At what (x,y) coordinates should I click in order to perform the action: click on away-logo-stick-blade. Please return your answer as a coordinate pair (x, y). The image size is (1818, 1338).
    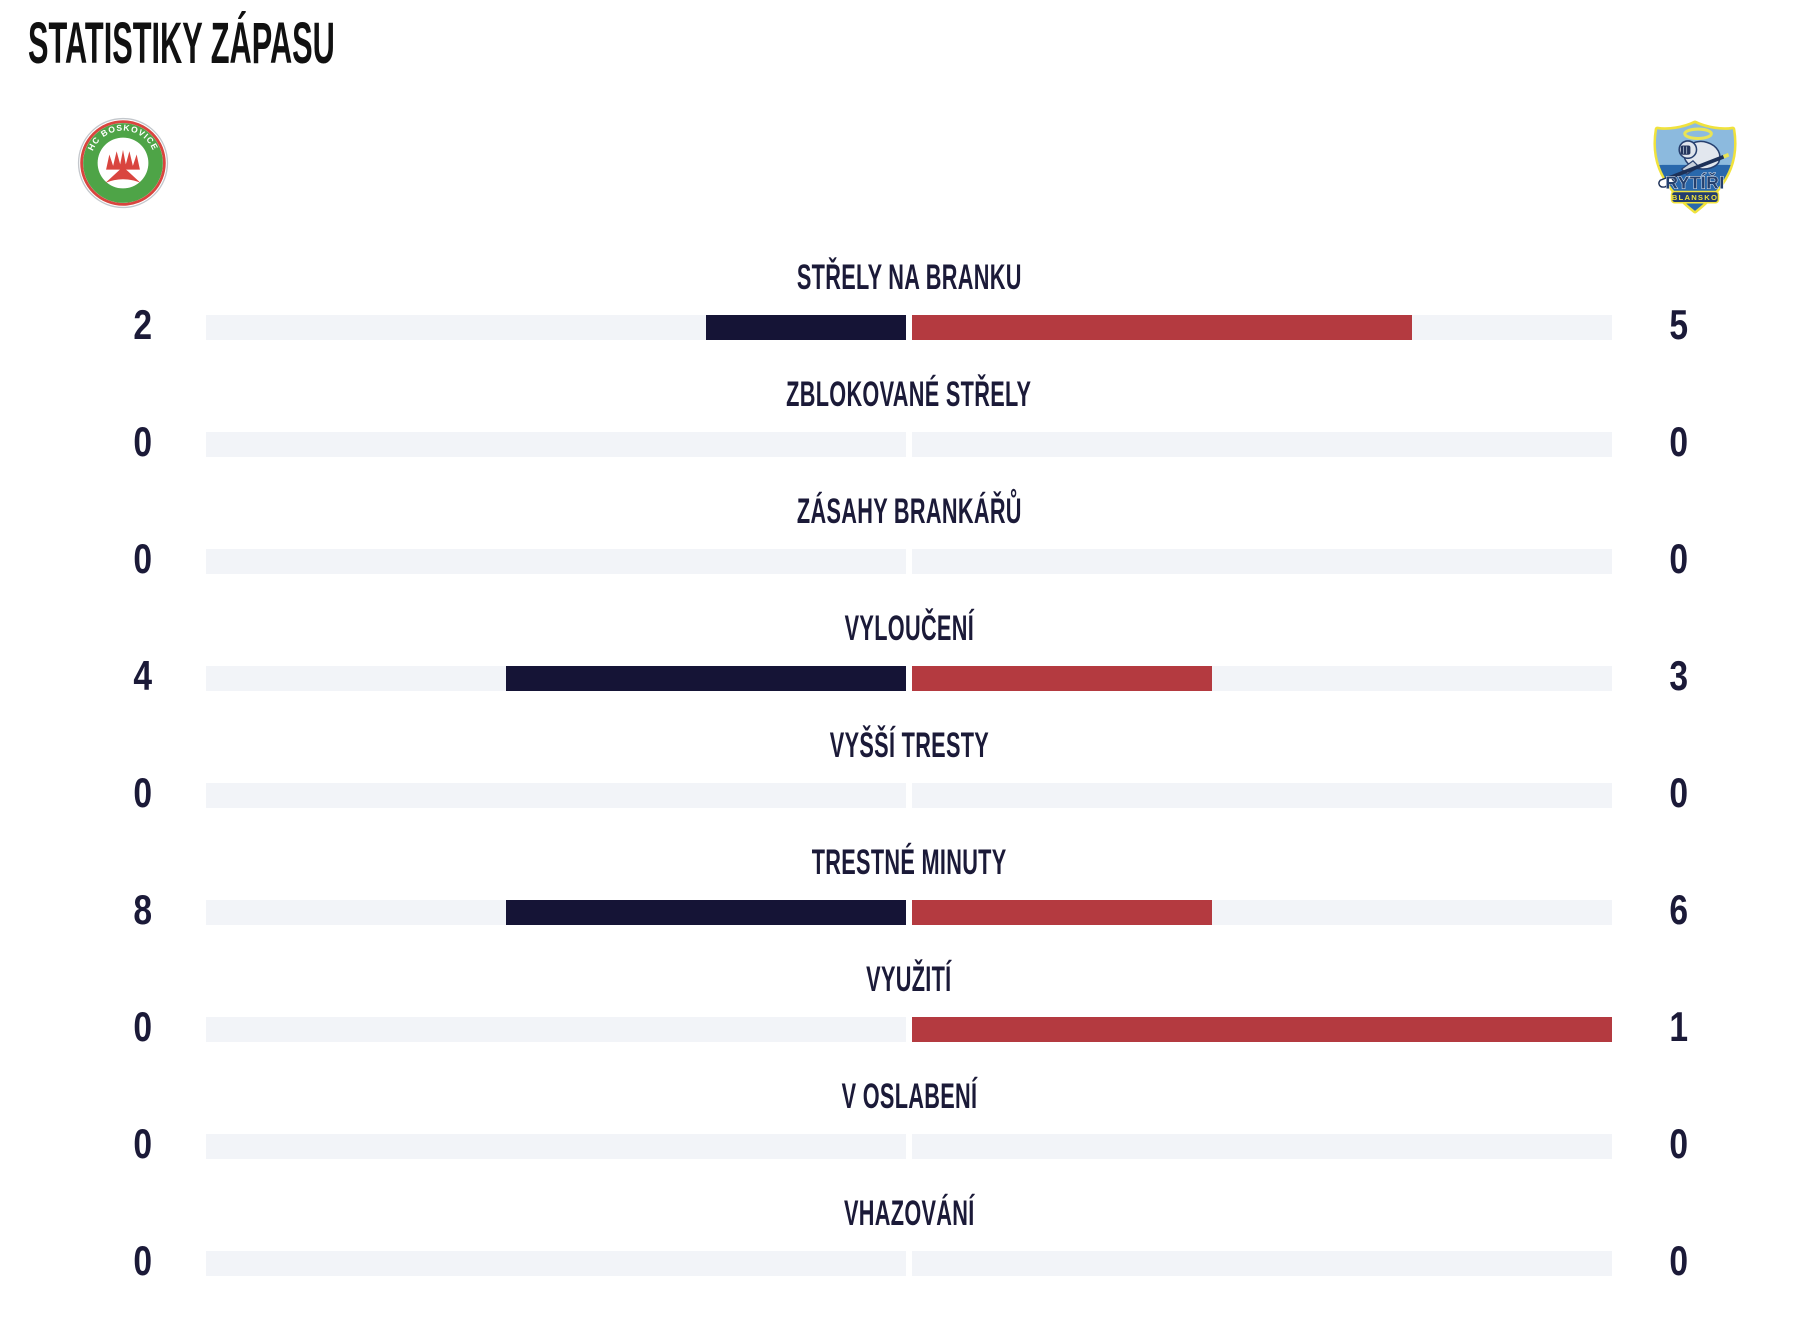
    Looking at the image, I should click on (1667, 181).